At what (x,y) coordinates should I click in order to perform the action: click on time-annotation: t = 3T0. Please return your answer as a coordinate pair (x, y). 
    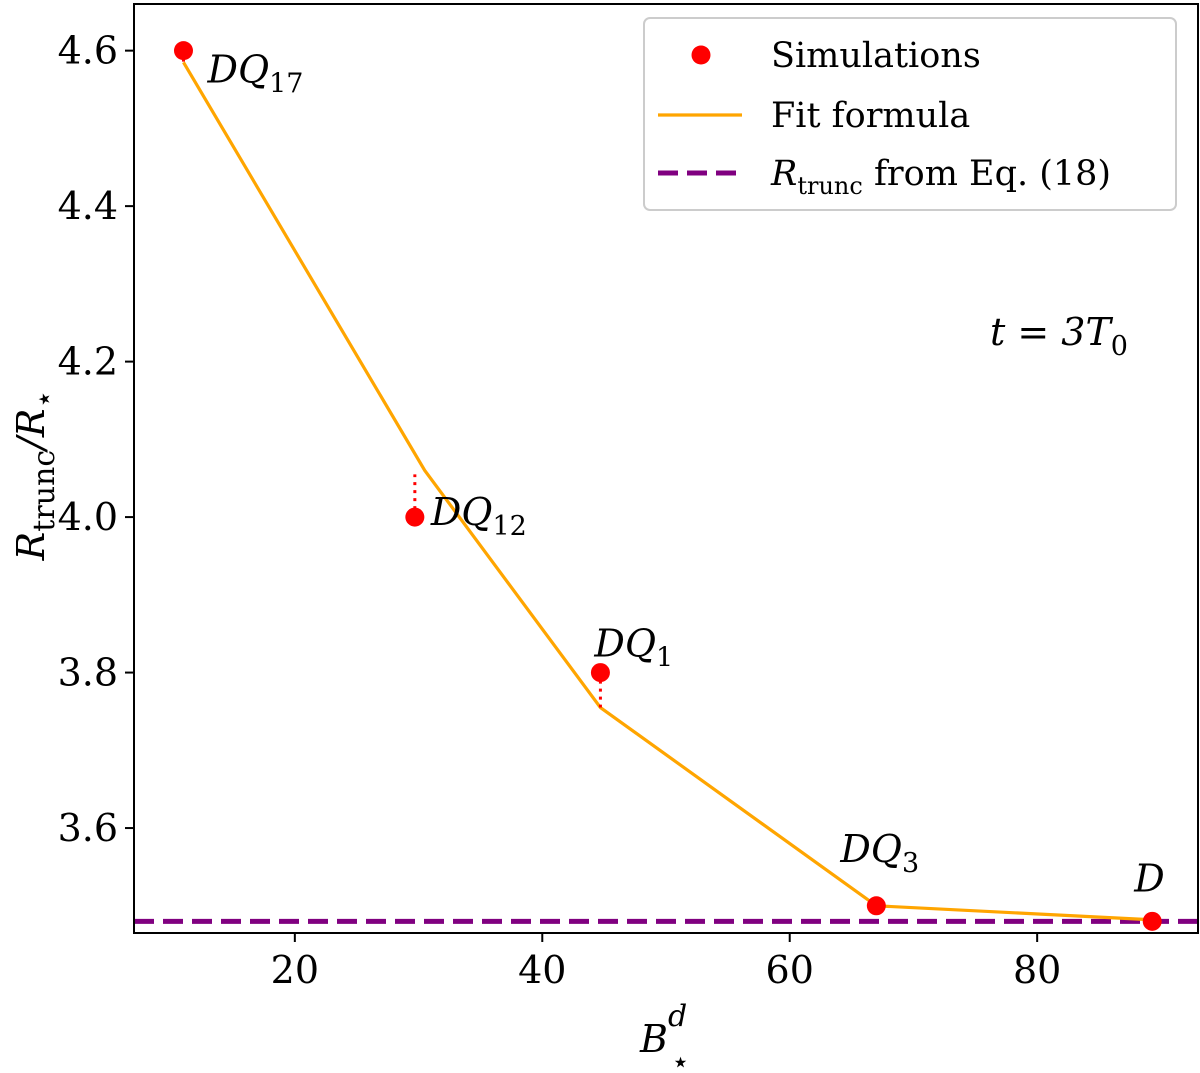
    Looking at the image, I should click on (1059, 336).